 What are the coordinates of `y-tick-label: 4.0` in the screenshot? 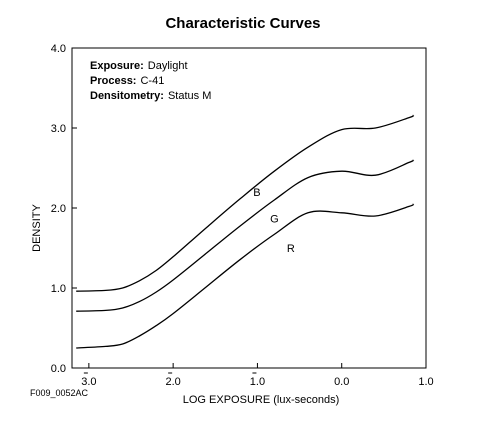 It's located at (58, 49).